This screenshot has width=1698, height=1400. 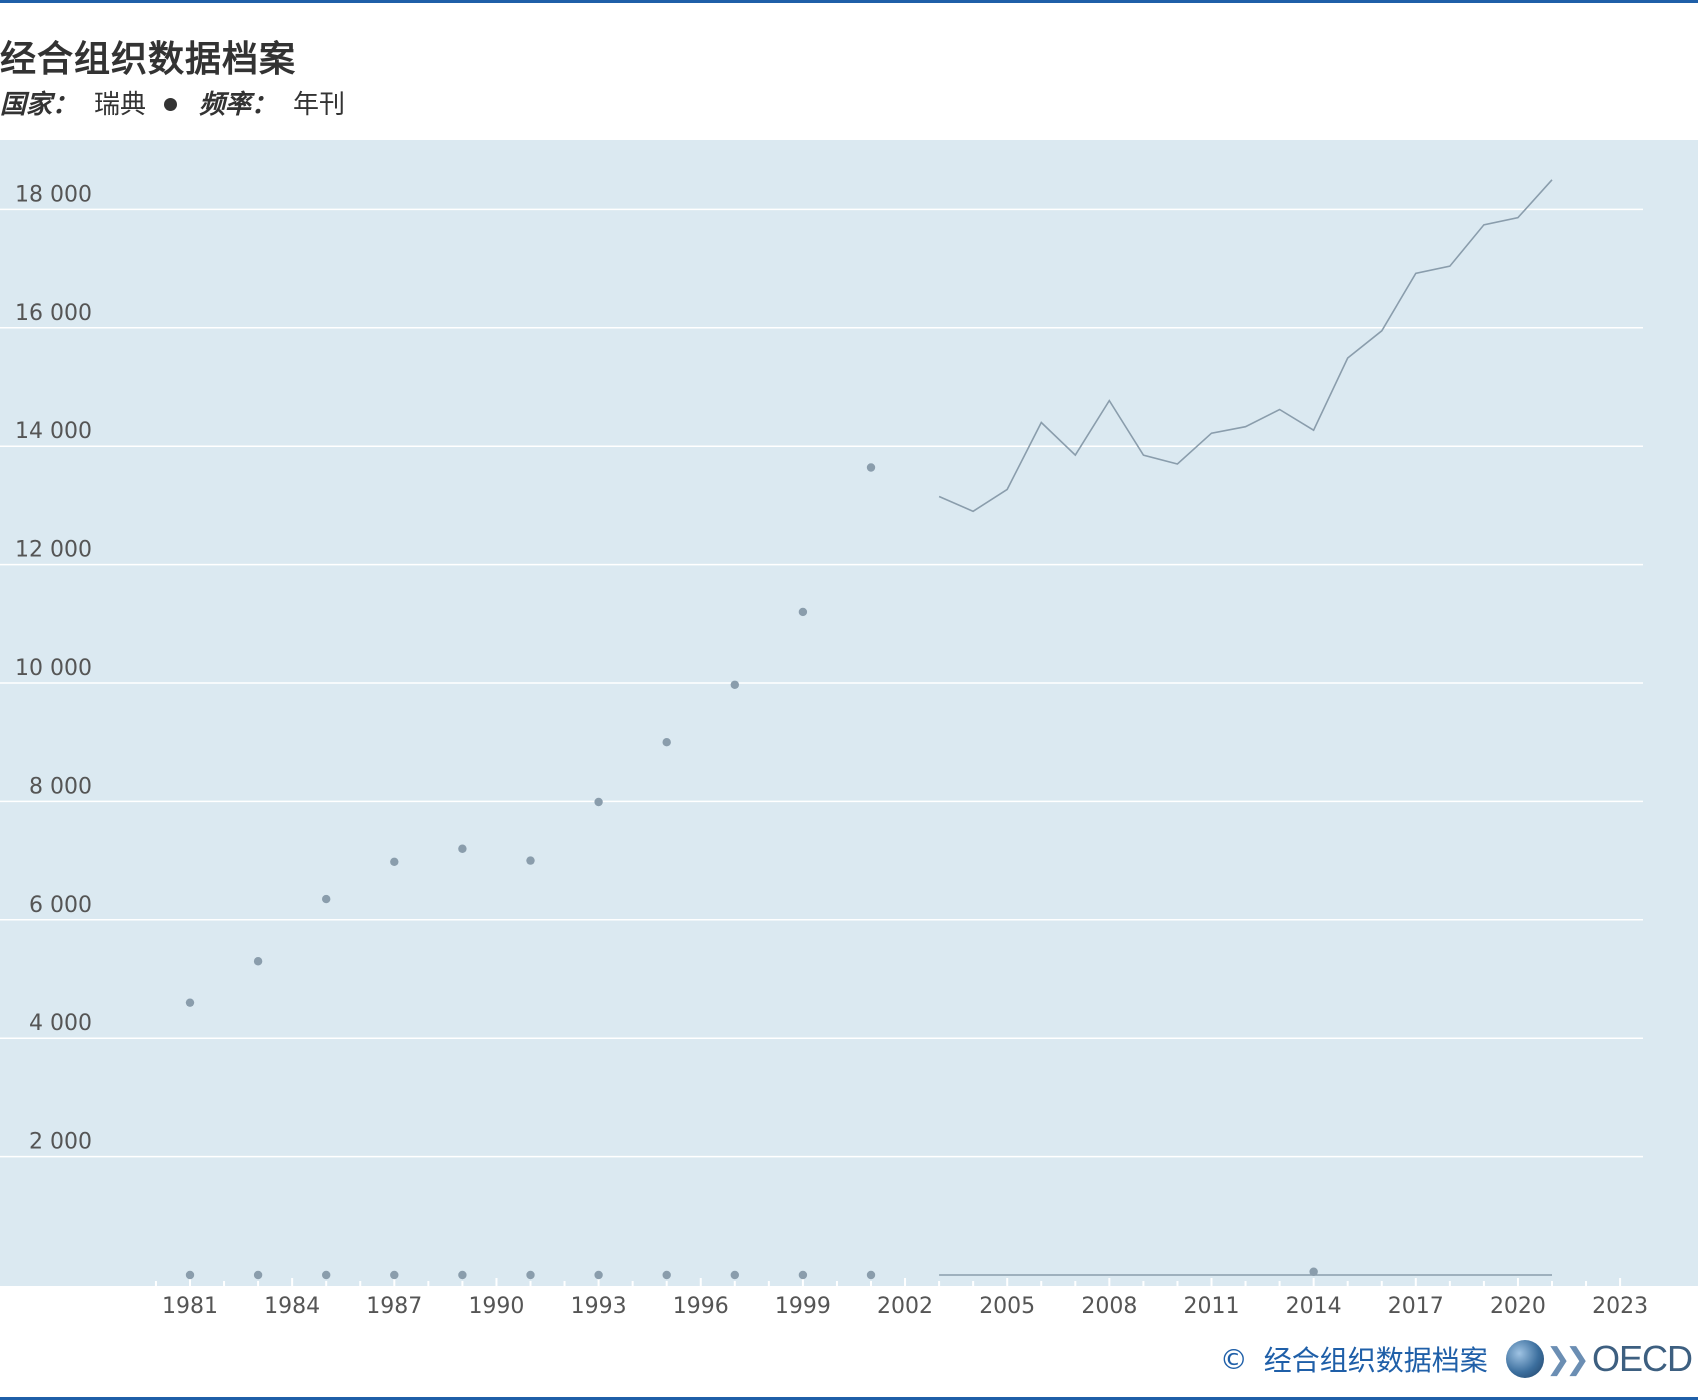 I want to click on source-link: 经合组织数据档案, so click(x=1375, y=1360).